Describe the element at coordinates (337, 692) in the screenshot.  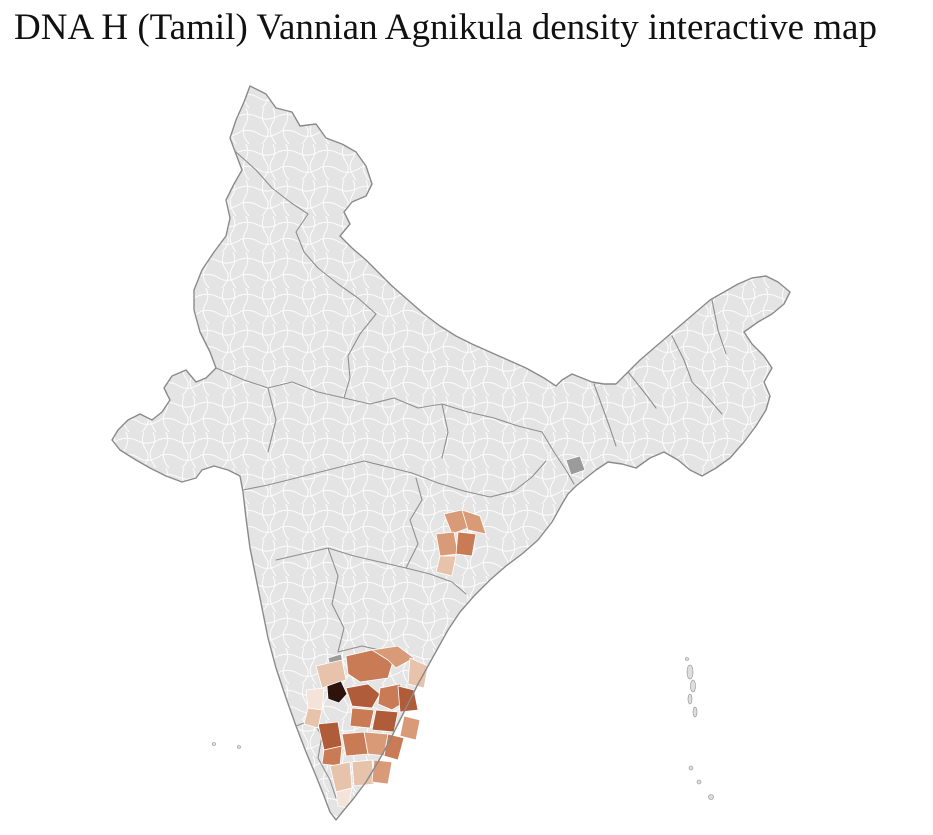
I see `density-district-darkest` at that location.